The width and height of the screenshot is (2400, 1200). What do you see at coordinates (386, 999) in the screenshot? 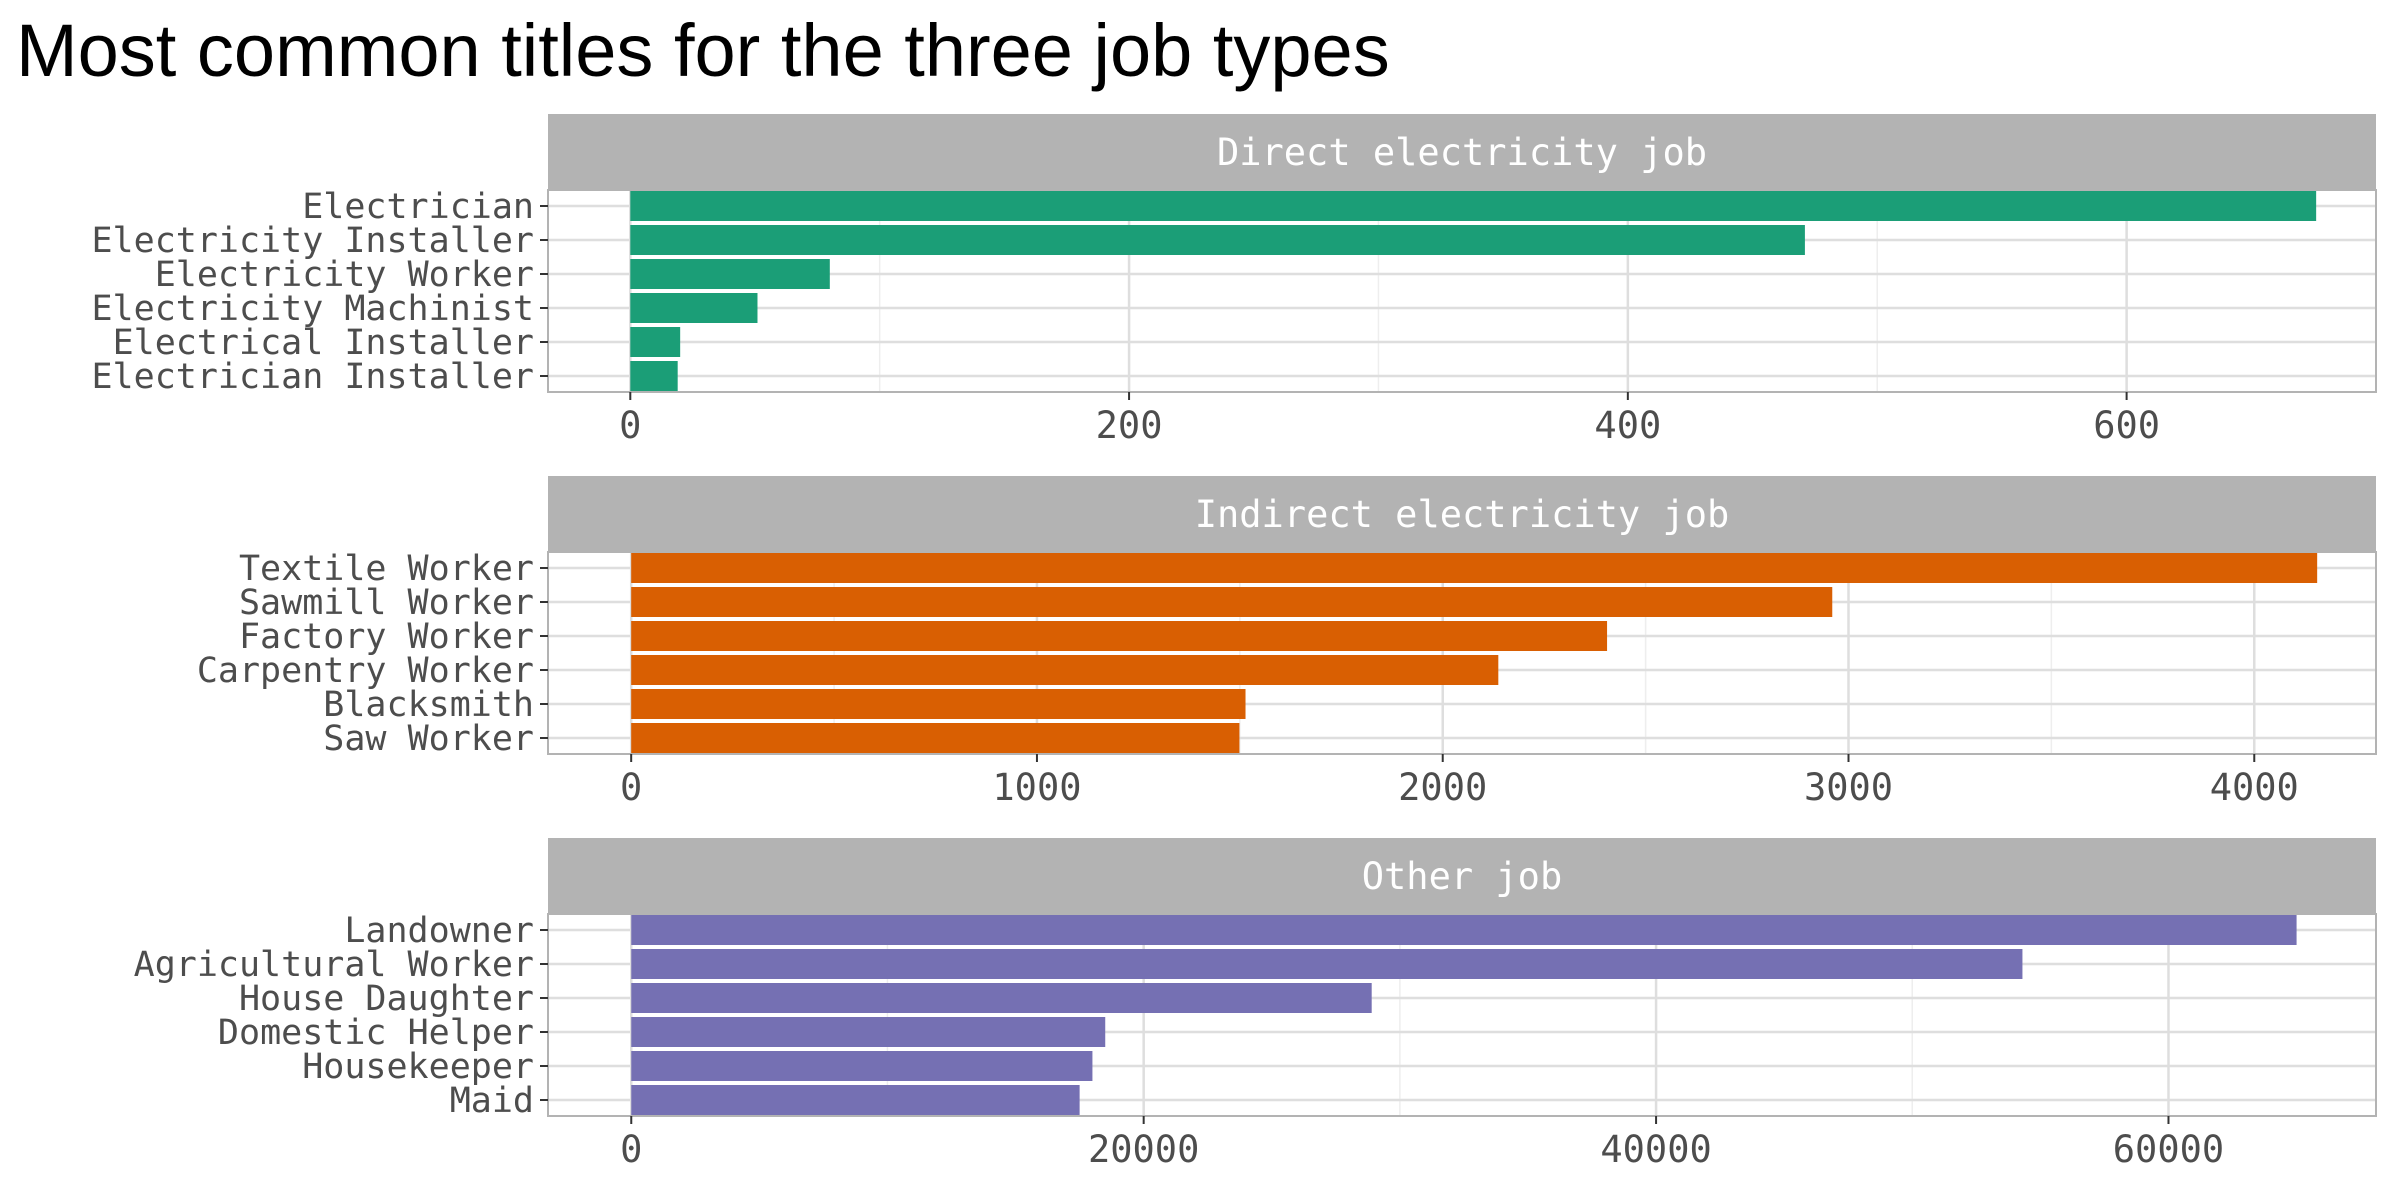
I see `category-label: House Daughter` at bounding box center [386, 999].